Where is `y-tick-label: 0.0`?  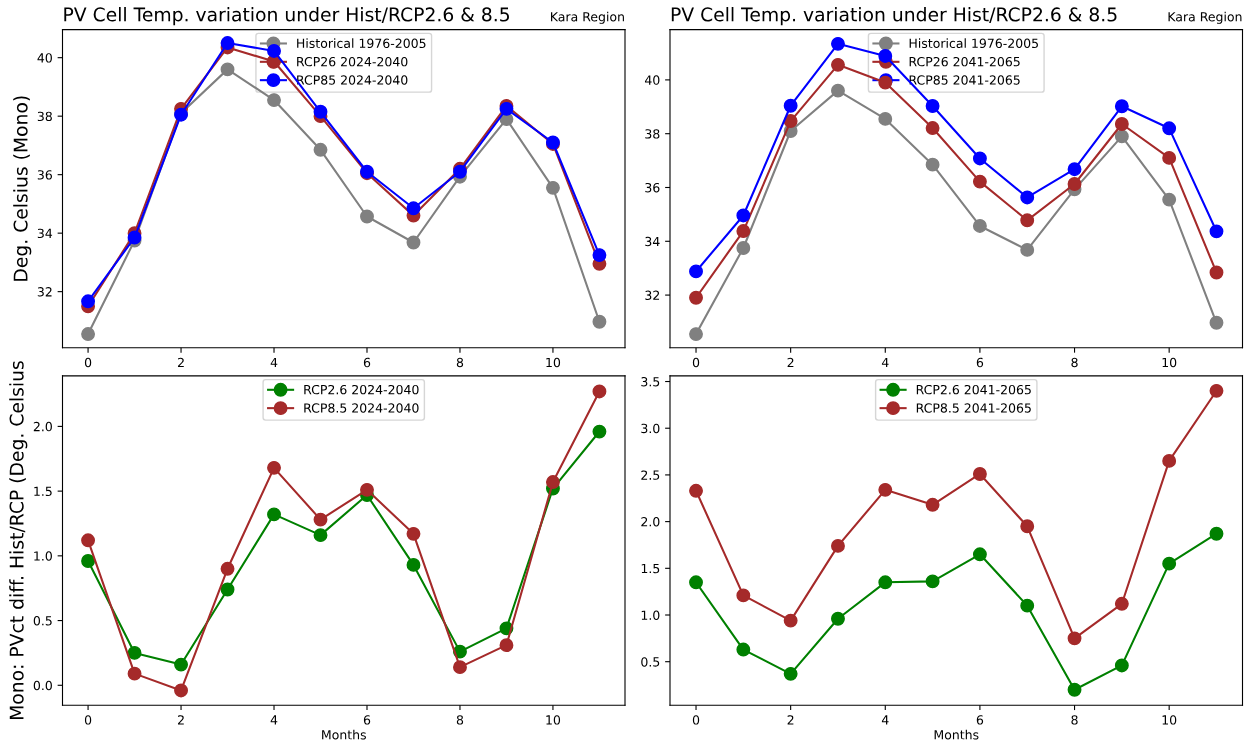
y-tick-label: 0.0 is located at coordinates (42, 685).